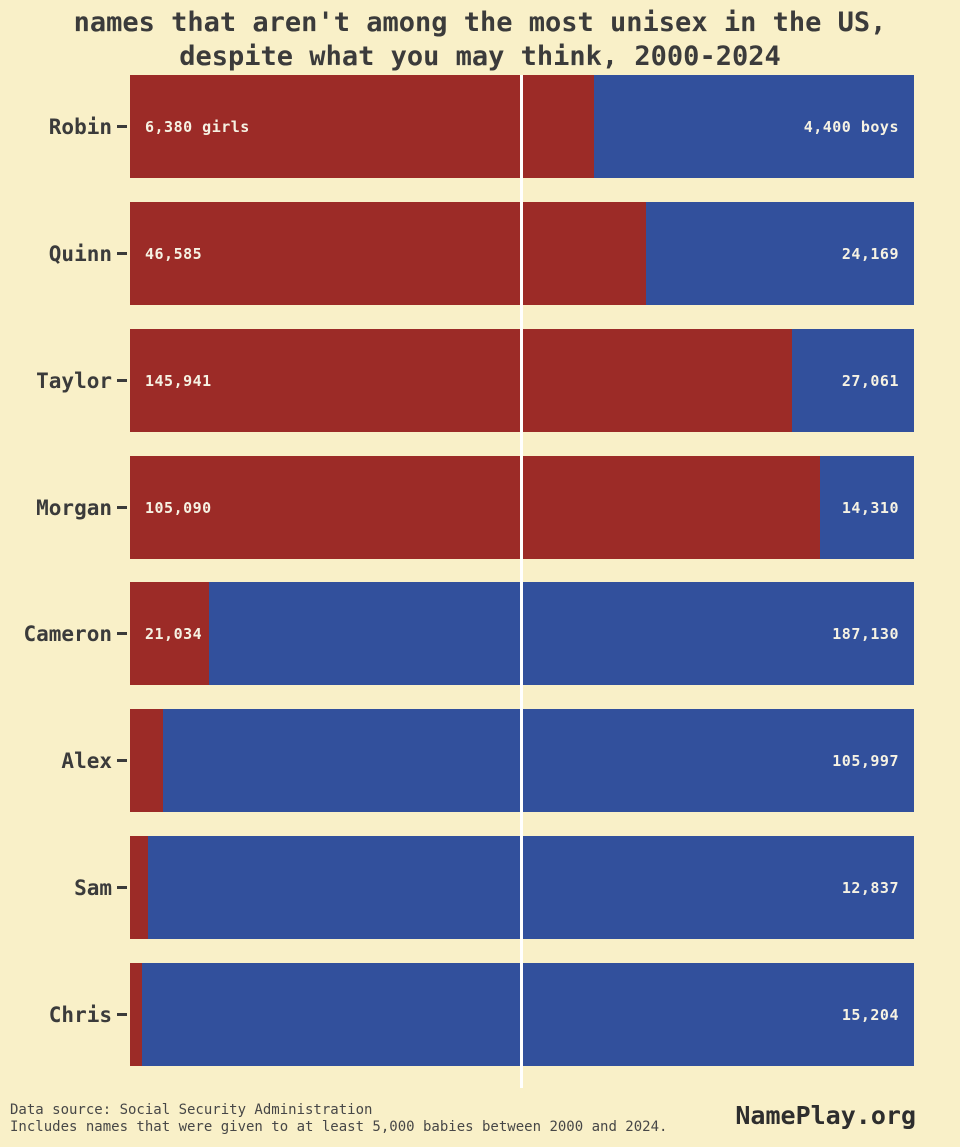  I want to click on chart-row: Morgan 105,090 14,310, so click(480, 507).